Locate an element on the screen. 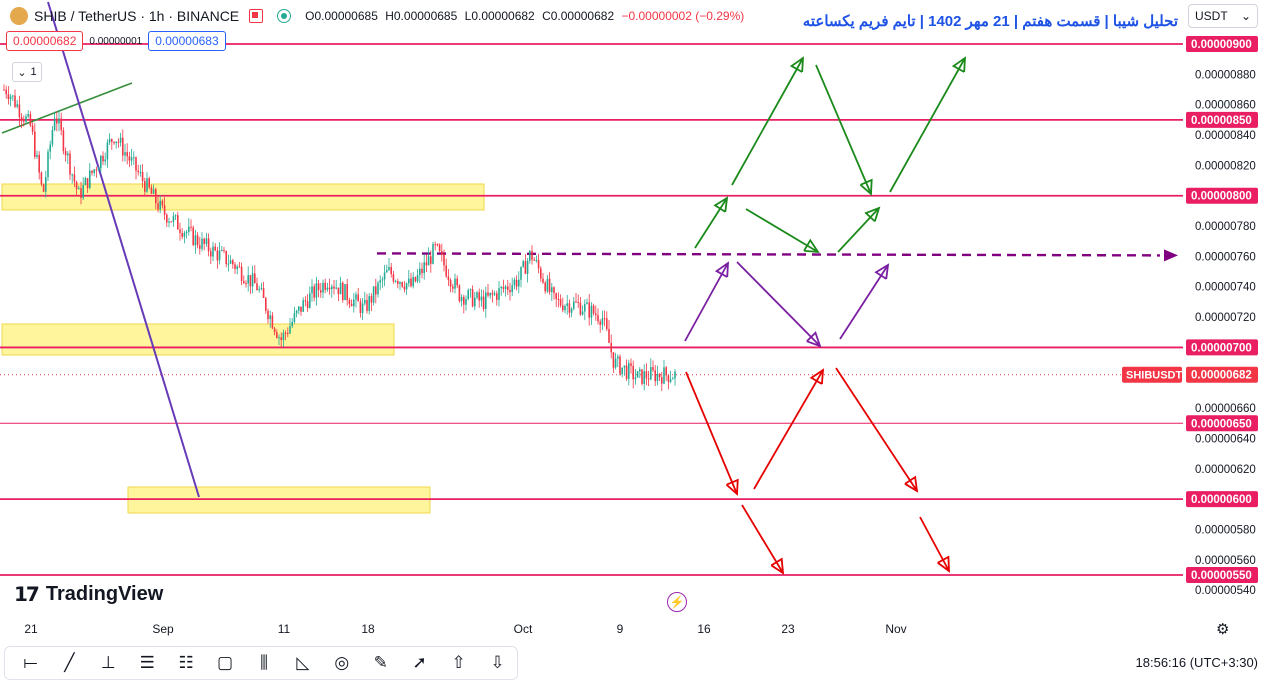 The height and width of the screenshot is (686, 1266). symbol-title: SHIB / TetherUS · 1h · BINANCE is located at coordinates (137, 16).